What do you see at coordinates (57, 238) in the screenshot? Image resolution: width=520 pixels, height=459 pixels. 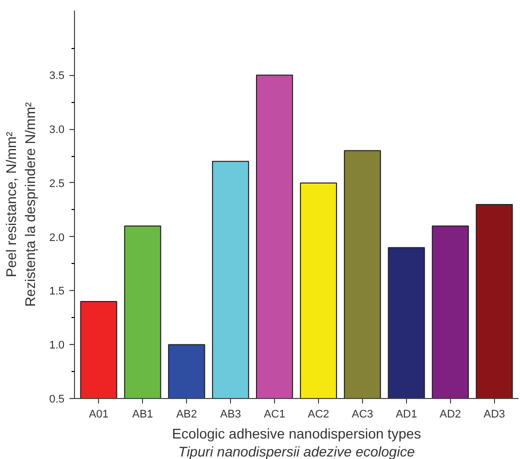 I see `y-tick-label: 2.0` at bounding box center [57, 238].